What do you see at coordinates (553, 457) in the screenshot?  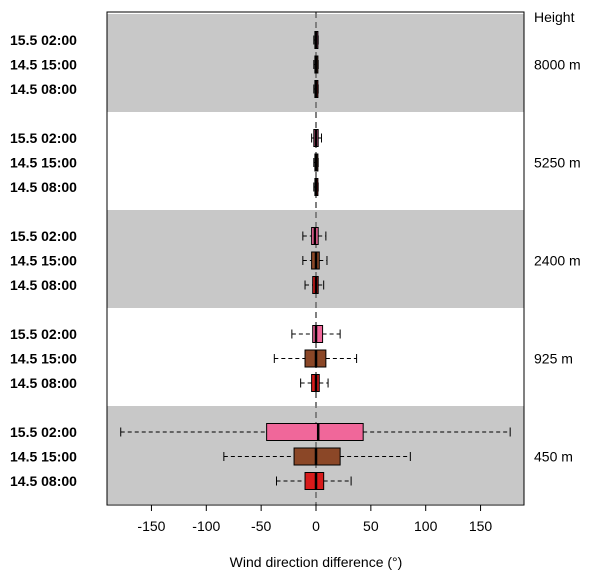 I see `height-label: 450 m` at bounding box center [553, 457].